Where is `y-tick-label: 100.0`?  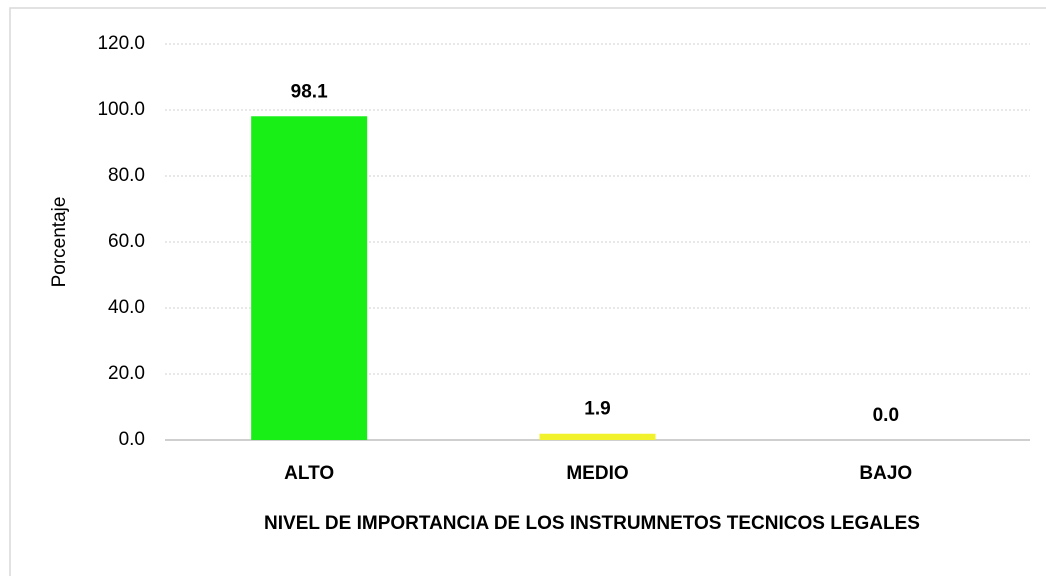 y-tick-label: 100.0 is located at coordinates (121, 109).